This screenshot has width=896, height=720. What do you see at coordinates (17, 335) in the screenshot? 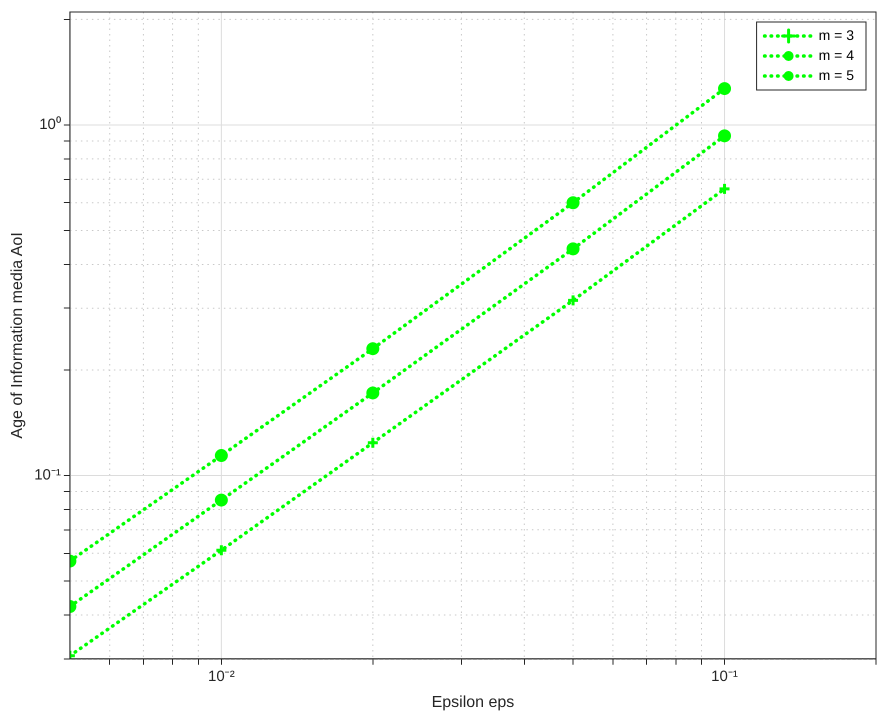
I see `y-axis-title: Age of Information media AoI` at bounding box center [17, 335].